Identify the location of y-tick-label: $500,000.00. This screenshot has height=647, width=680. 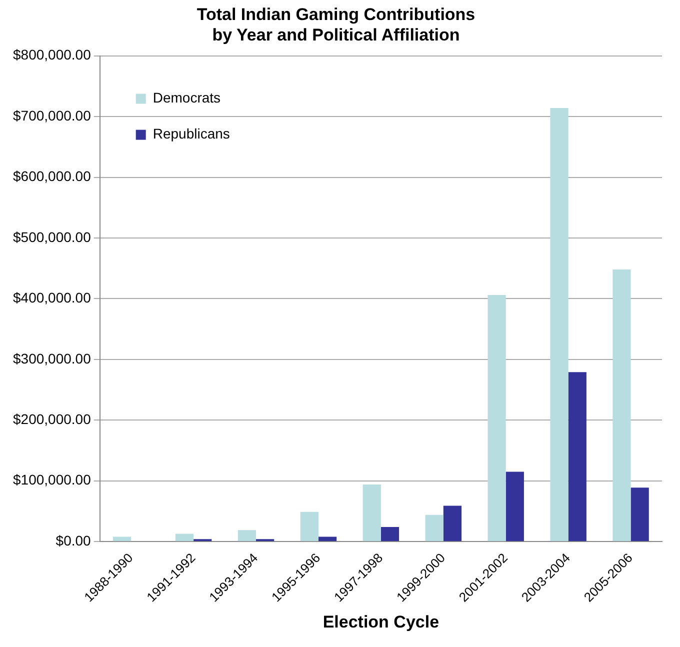
(52, 236).